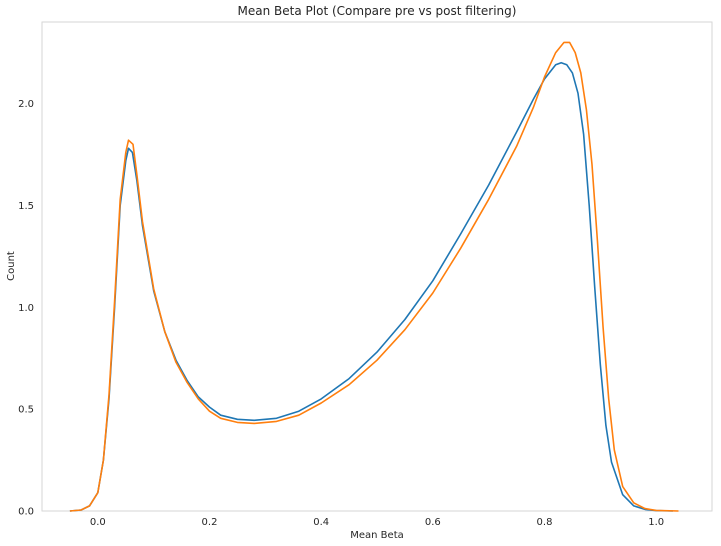  What do you see at coordinates (26, 512) in the screenshot?
I see `y-tick-label: 0.0` at bounding box center [26, 512].